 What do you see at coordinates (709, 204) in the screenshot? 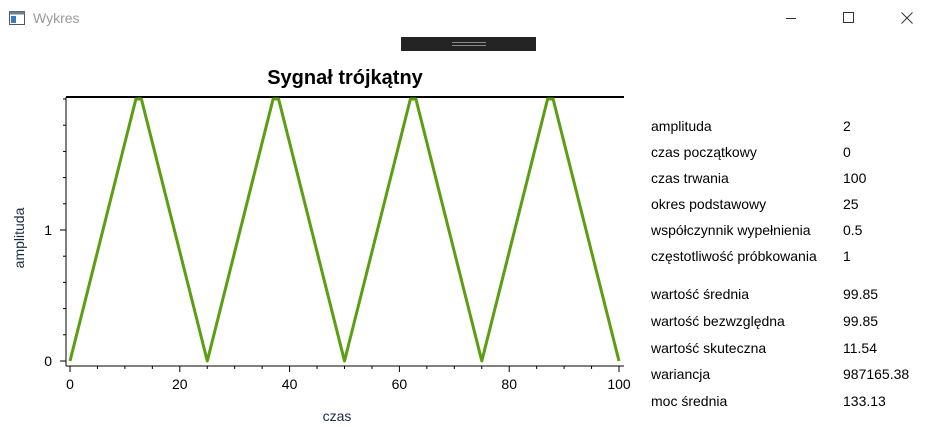
I see `param-row-label: okres podstawowy` at bounding box center [709, 204].